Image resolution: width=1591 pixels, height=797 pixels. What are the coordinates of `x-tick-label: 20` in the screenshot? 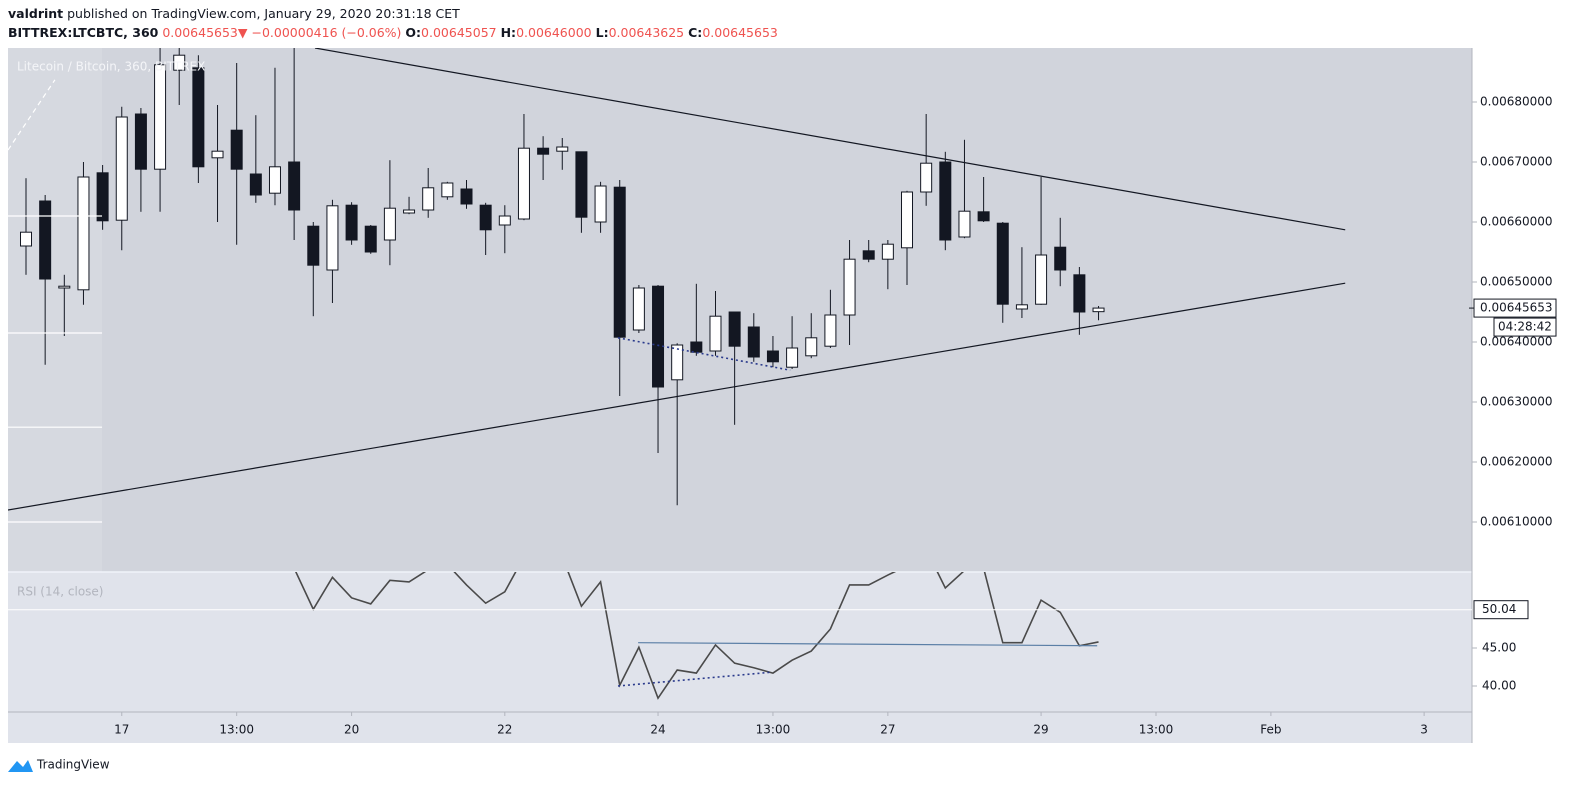 It's located at (351, 730).